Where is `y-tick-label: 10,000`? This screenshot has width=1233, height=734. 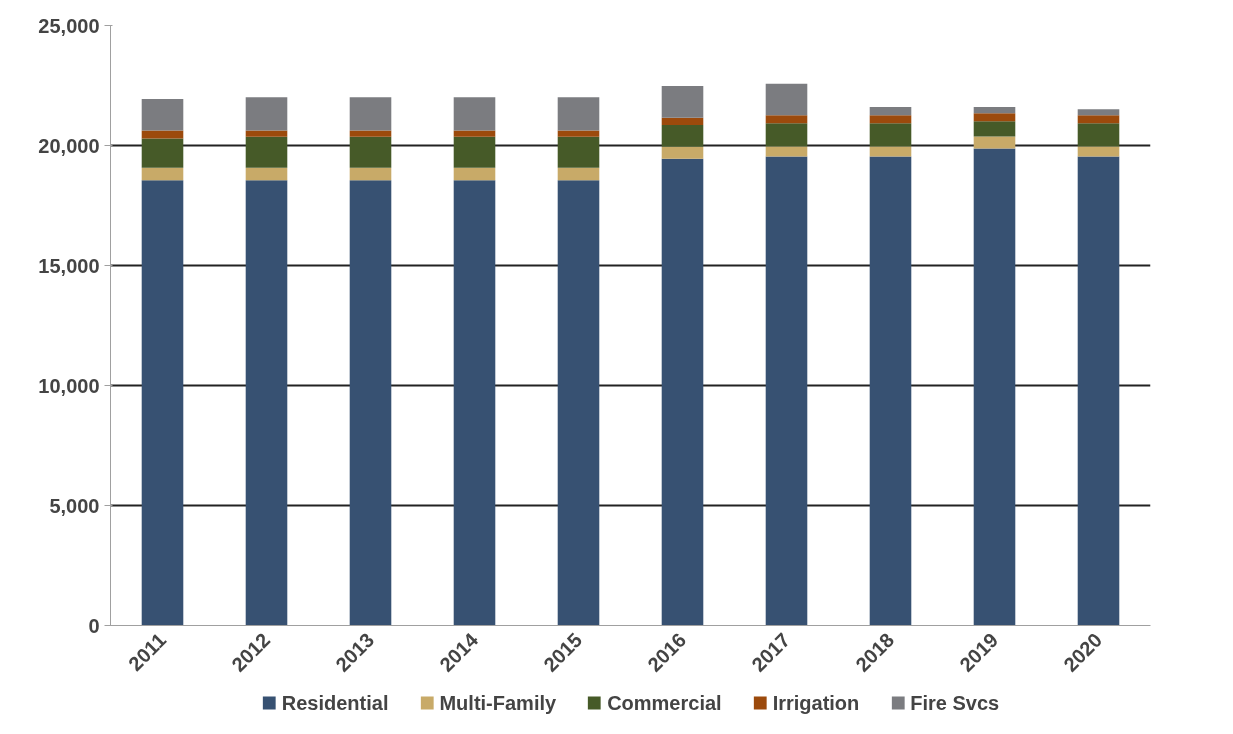
y-tick-label: 10,000 is located at coordinates (69, 385).